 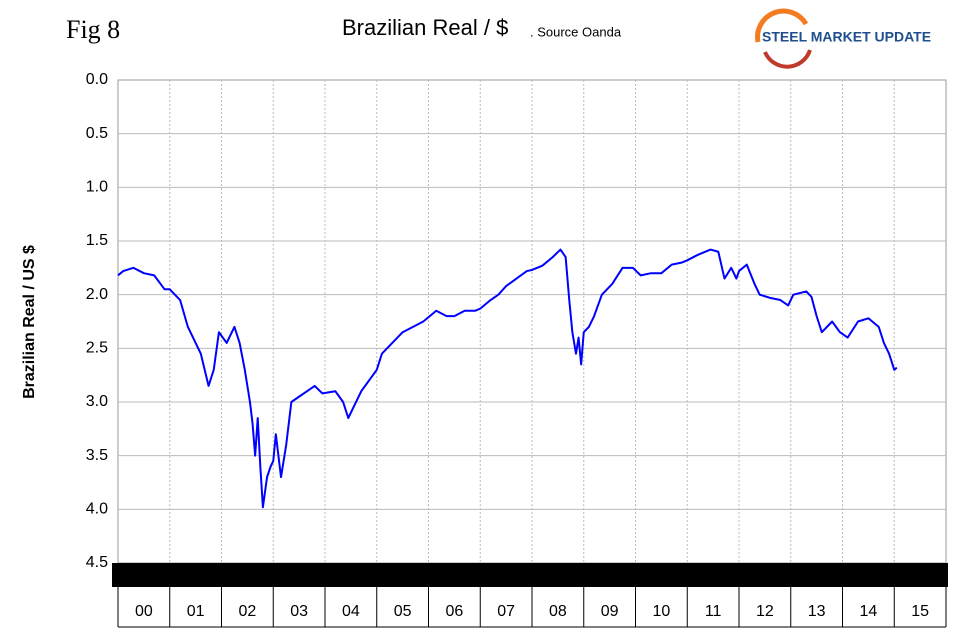 What do you see at coordinates (247, 611) in the screenshot?
I see `x-tick-label: 02` at bounding box center [247, 611].